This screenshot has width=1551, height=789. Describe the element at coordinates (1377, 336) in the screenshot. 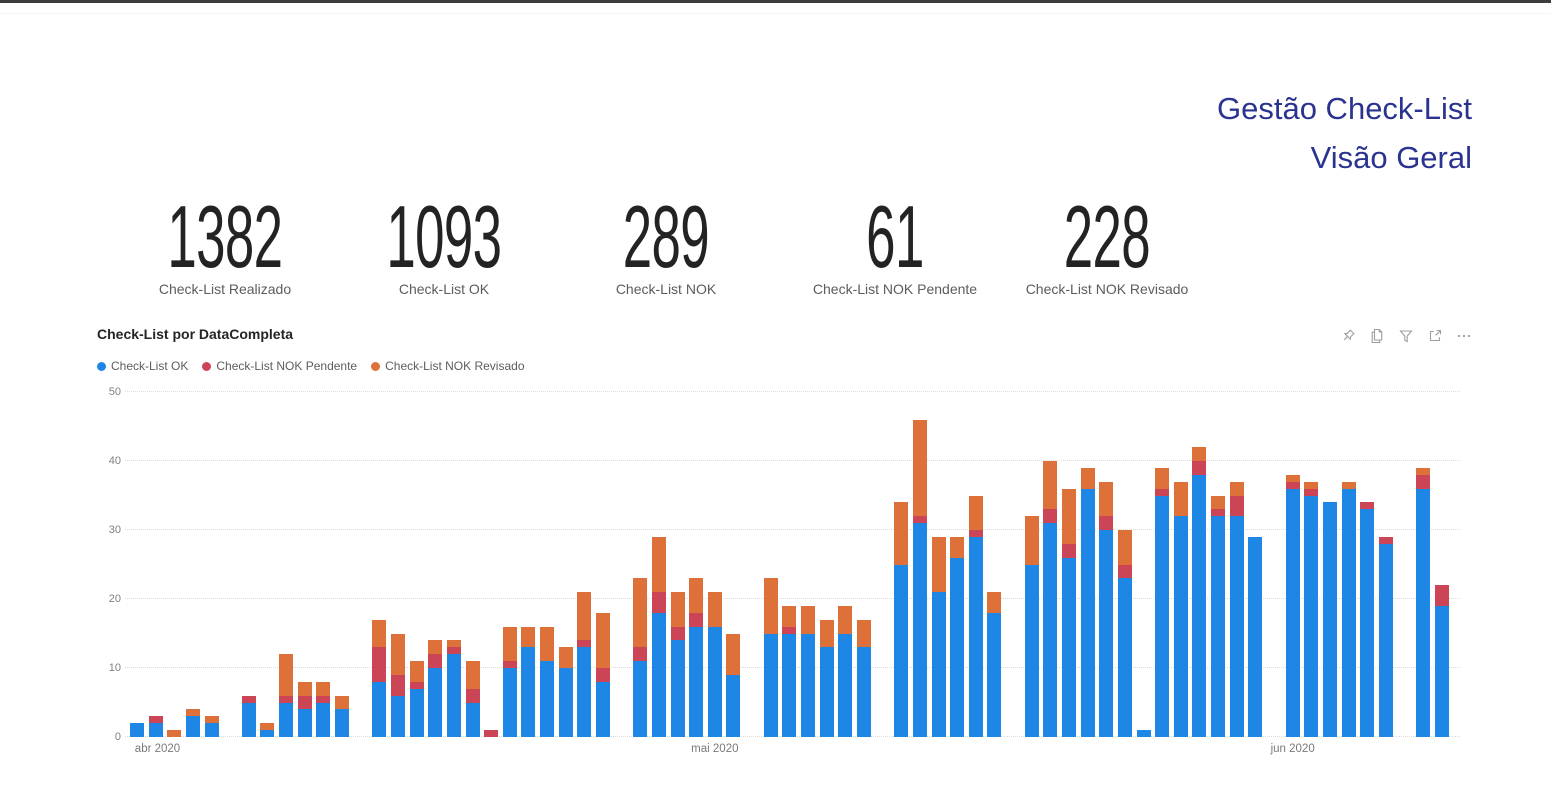

I see `copy-visual-icon` at that location.